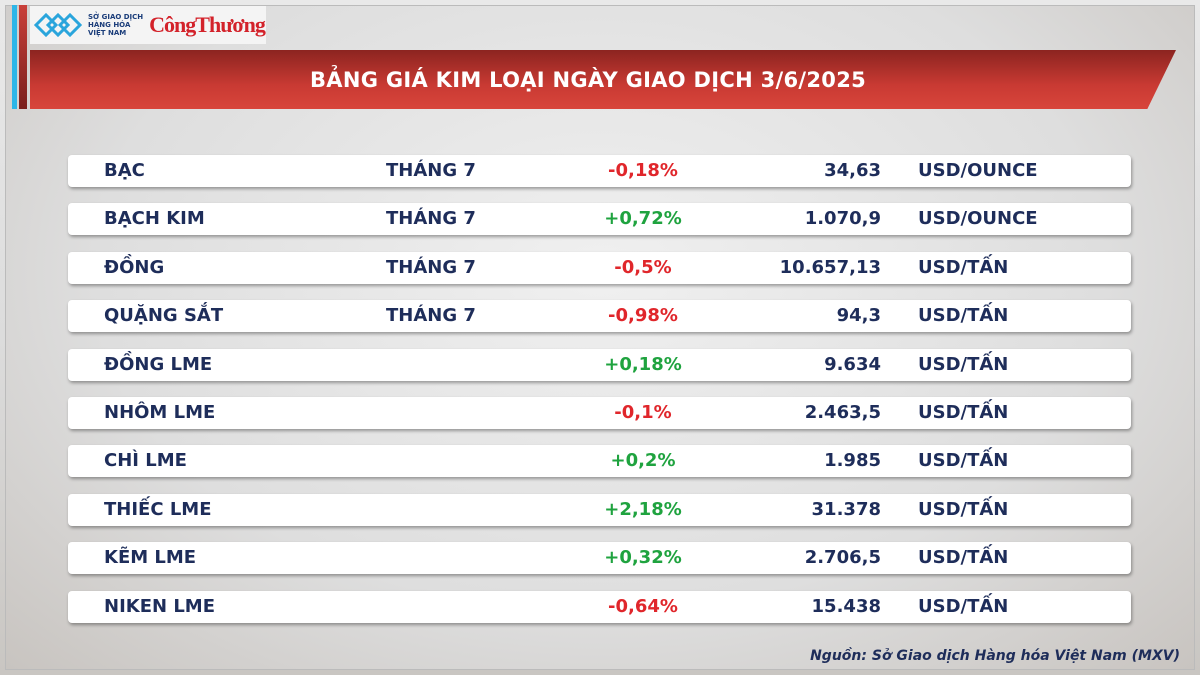 This screenshot has height=675, width=1200. I want to click on metal-name: ĐỒNG LME, so click(158, 364).